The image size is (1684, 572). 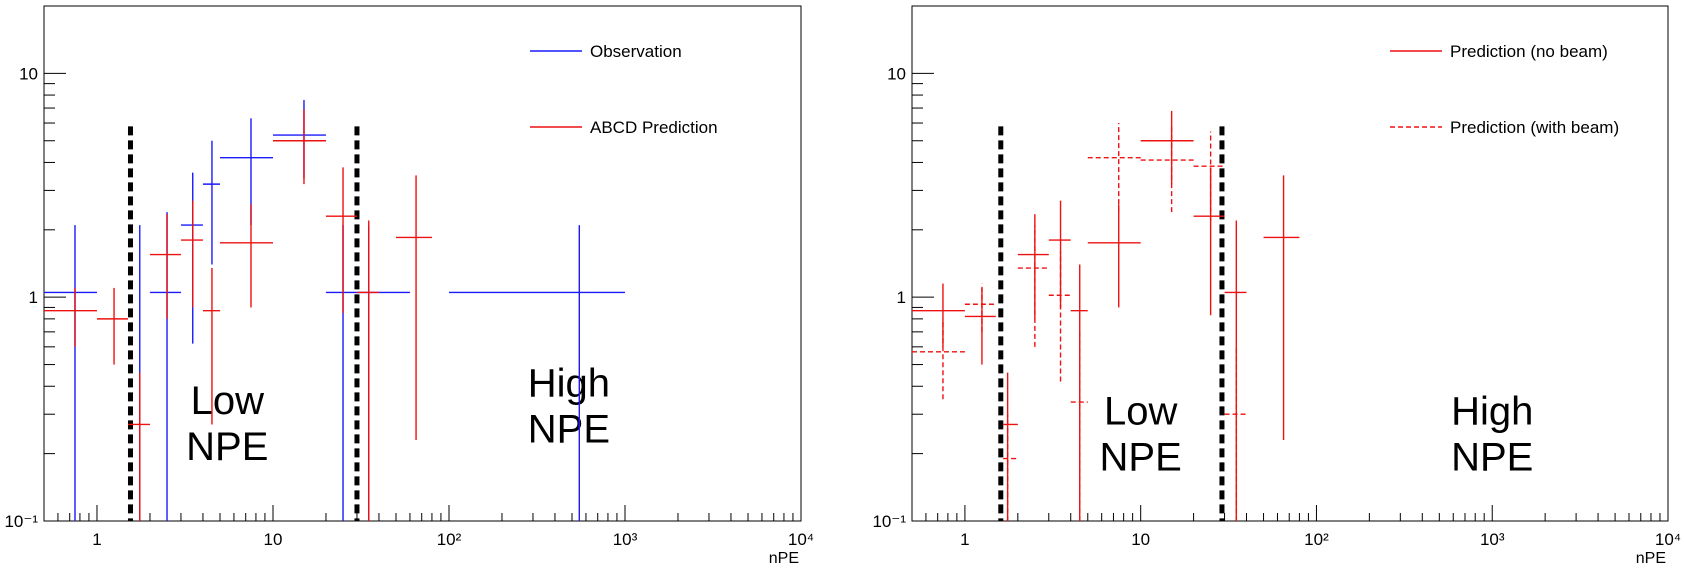 I want to click on legend-label: ABCD Prediction, so click(x=654, y=127).